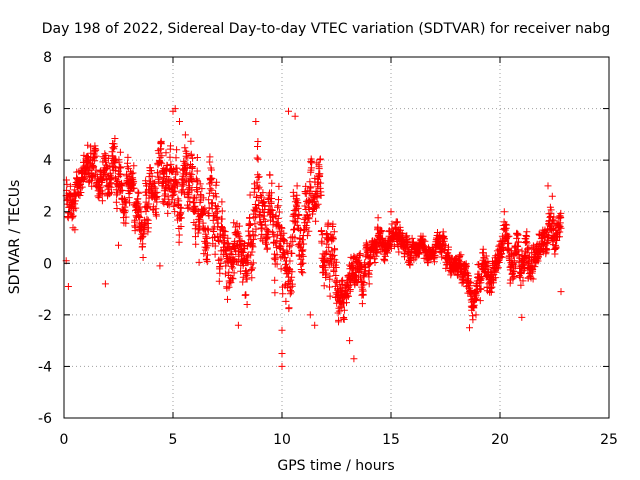 This screenshot has height=480, width=640. I want to click on x-tick-label: 10, so click(282, 440).